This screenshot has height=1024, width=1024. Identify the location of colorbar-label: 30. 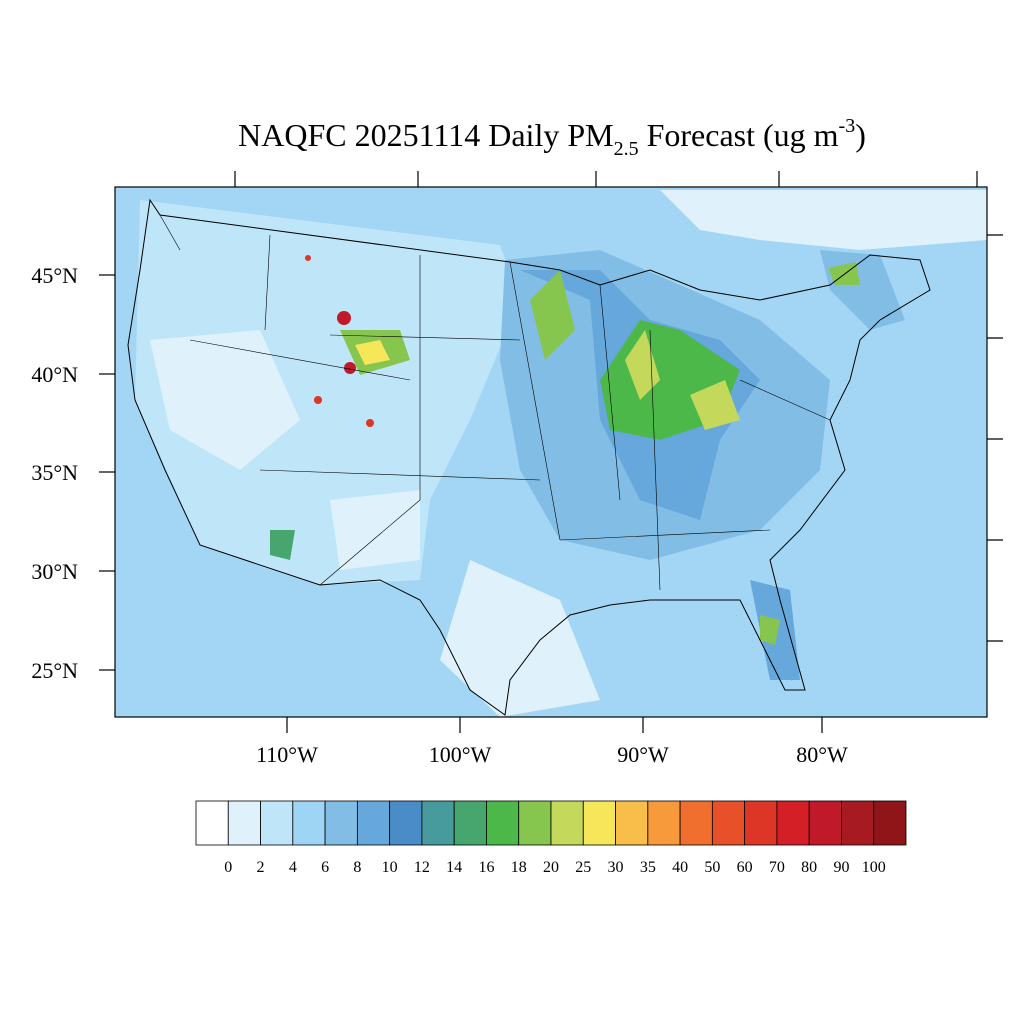
(616, 867).